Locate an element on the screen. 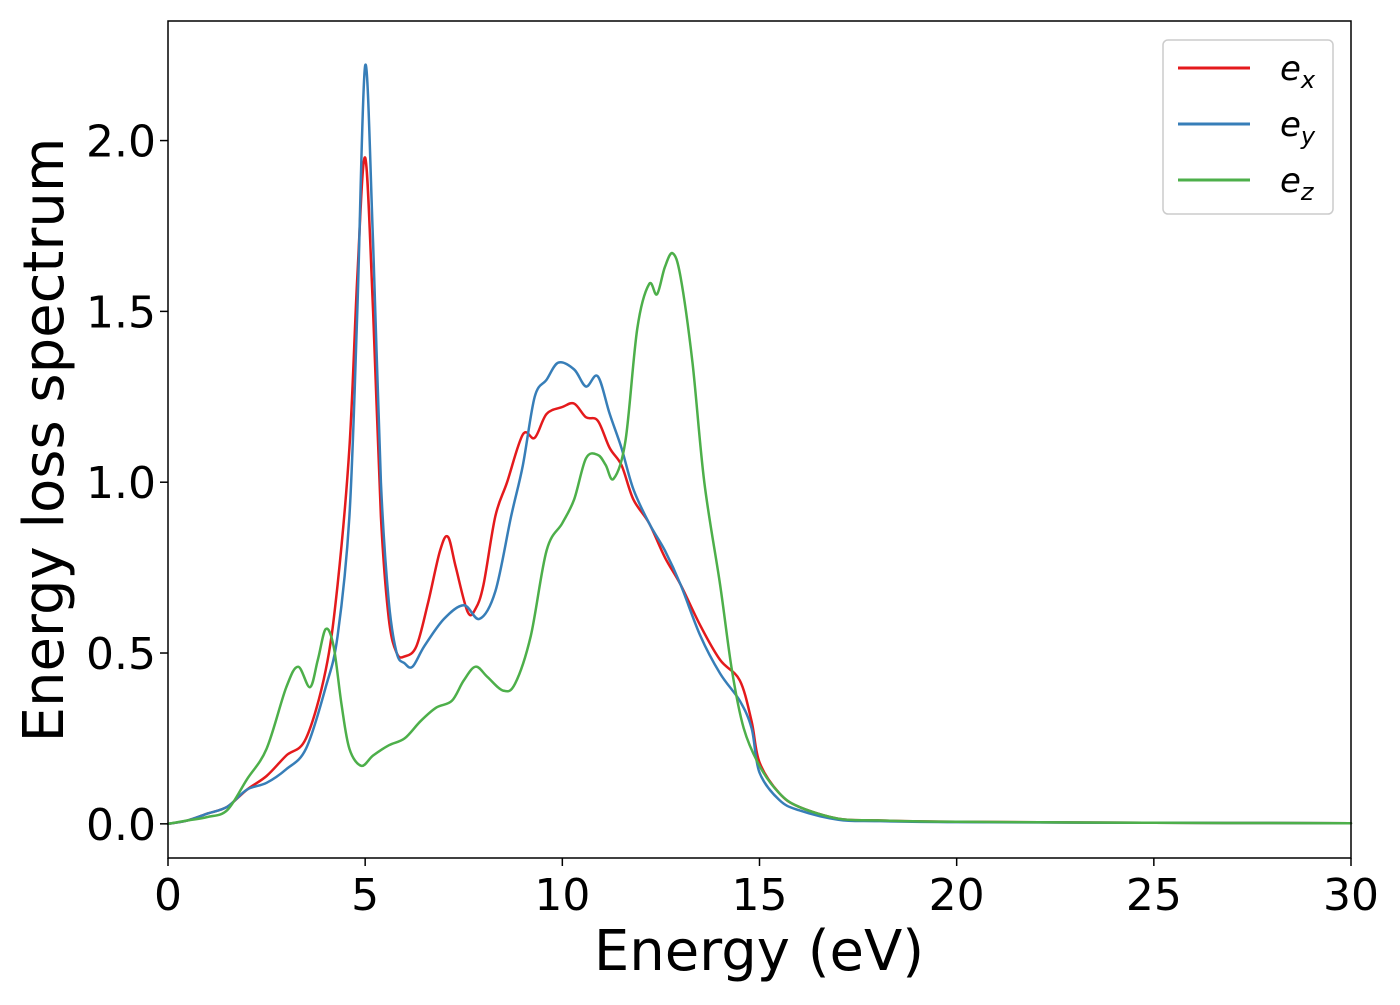  legend-label-subscript: z is located at coordinates (1307, 192).